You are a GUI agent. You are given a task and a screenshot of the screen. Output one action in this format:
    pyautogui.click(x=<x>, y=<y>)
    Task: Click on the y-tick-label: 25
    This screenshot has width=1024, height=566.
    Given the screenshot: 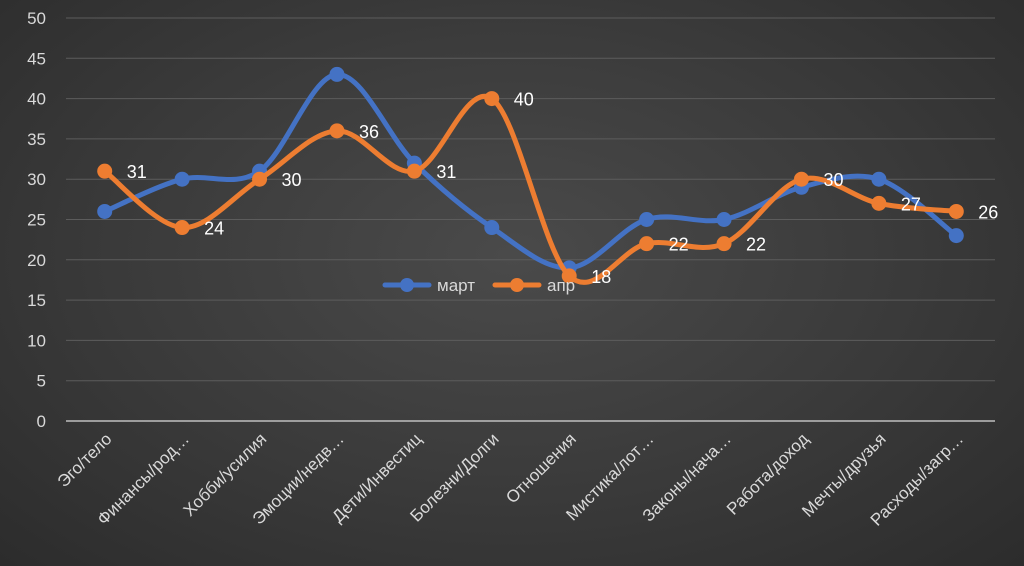 What is the action you would take?
    pyautogui.click(x=36, y=220)
    